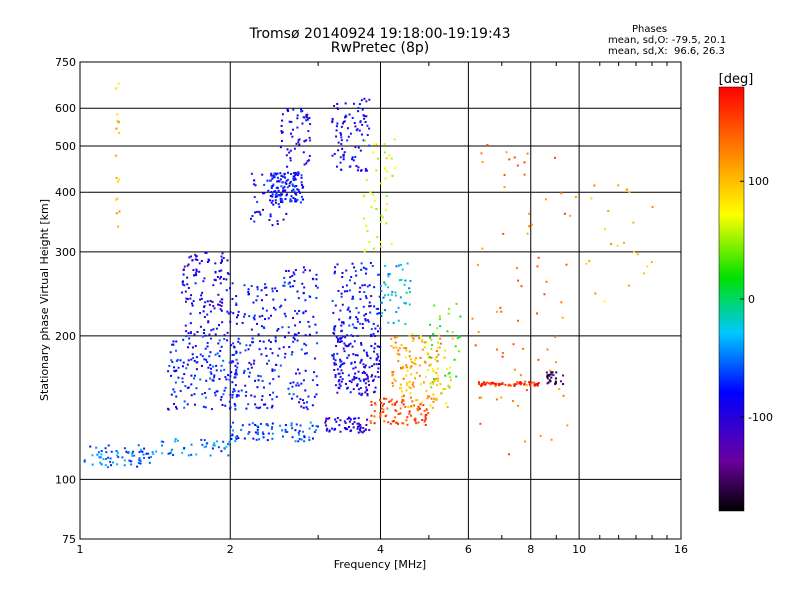  I want to click on phases-heading: Phases, so click(650, 29).